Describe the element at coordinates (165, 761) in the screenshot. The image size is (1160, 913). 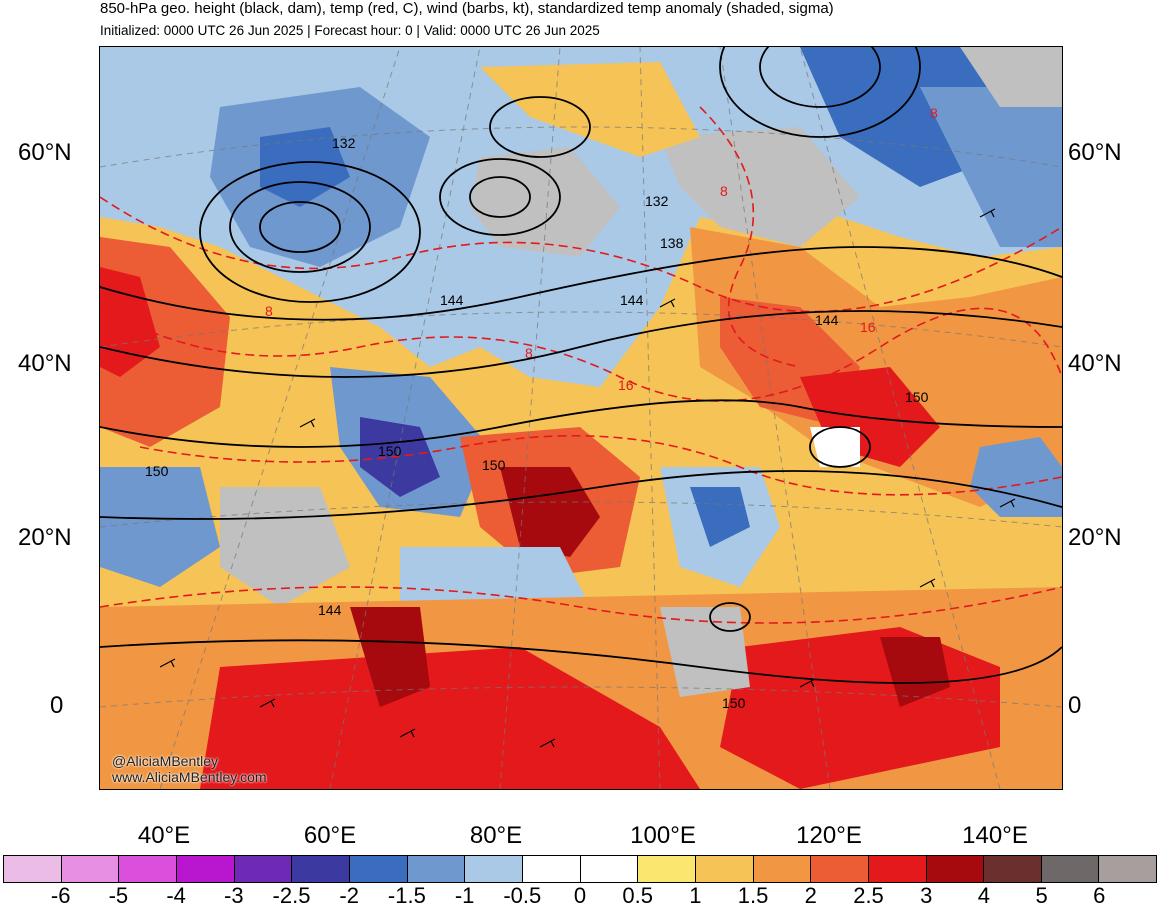
I see `credit-handle: @AliciaMBentley` at that location.